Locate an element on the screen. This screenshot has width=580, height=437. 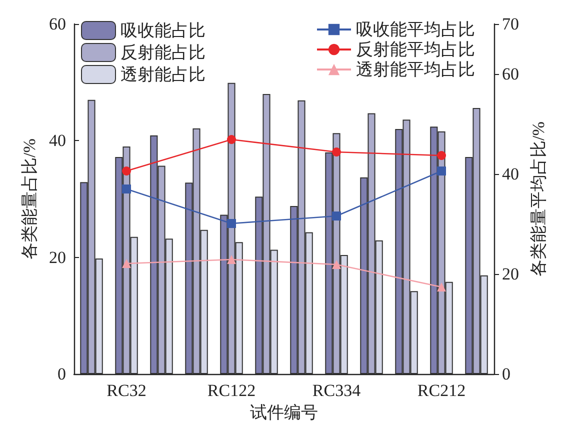
legend-label: 反射能占比 is located at coordinates (163, 52).